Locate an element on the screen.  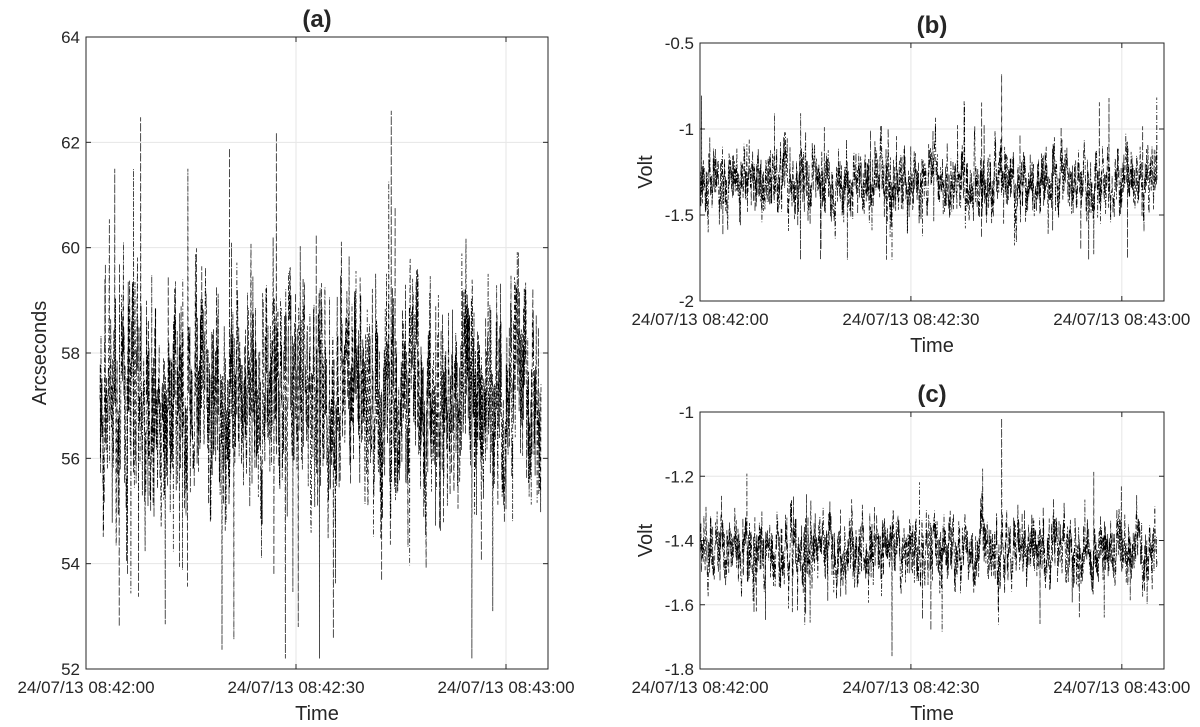
y-tick-label: 52 is located at coordinates (70, 669).